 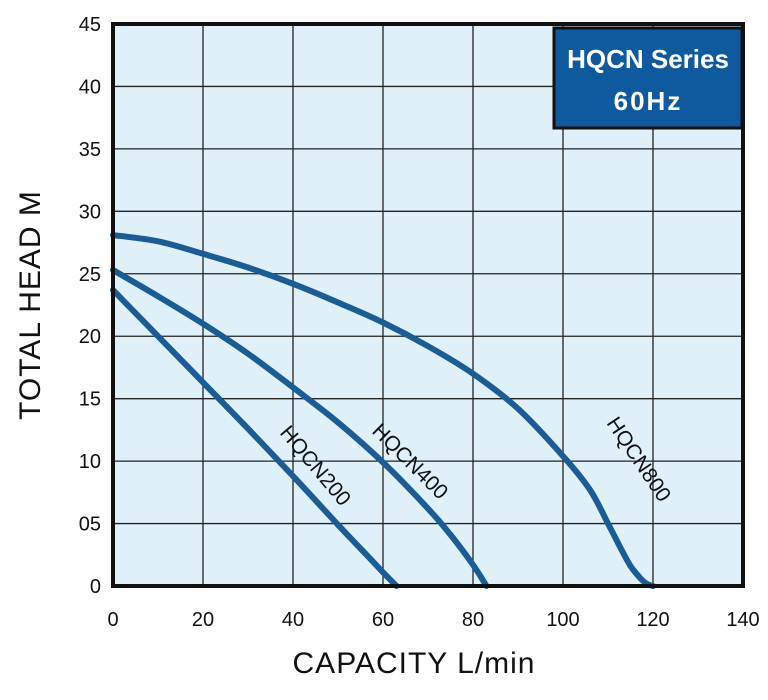 What do you see at coordinates (90, 87) in the screenshot?
I see `y-tick-label: 40` at bounding box center [90, 87].